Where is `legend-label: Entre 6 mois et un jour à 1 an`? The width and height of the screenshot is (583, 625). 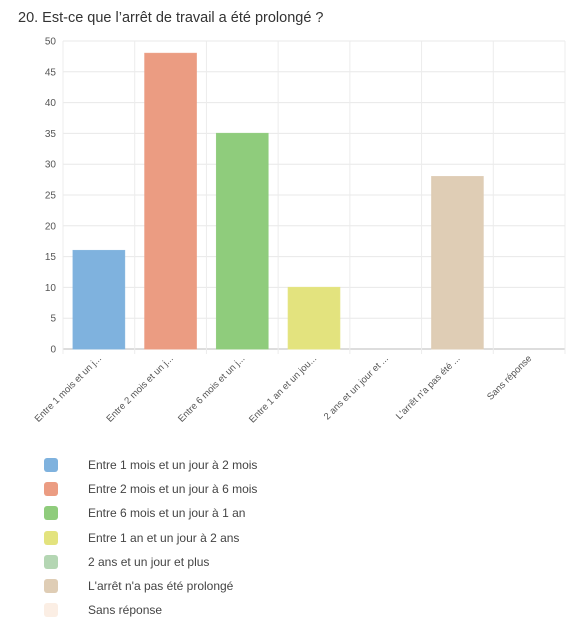 legend-label: Entre 6 mois et un jour à 1 an is located at coordinates (167, 513).